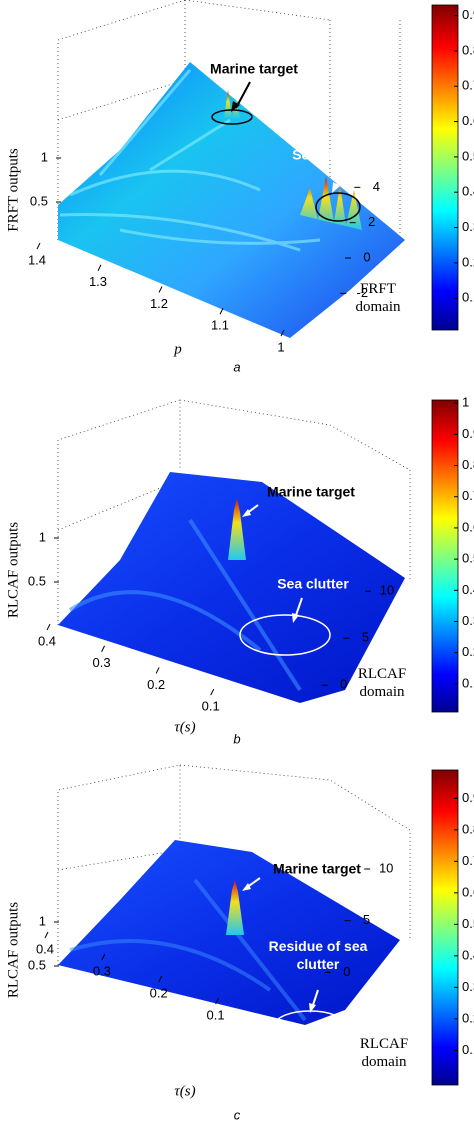 This screenshot has height=1123, width=474. Describe the element at coordinates (363, 292) in the screenshot. I see `y-tick-label: -2` at that location.